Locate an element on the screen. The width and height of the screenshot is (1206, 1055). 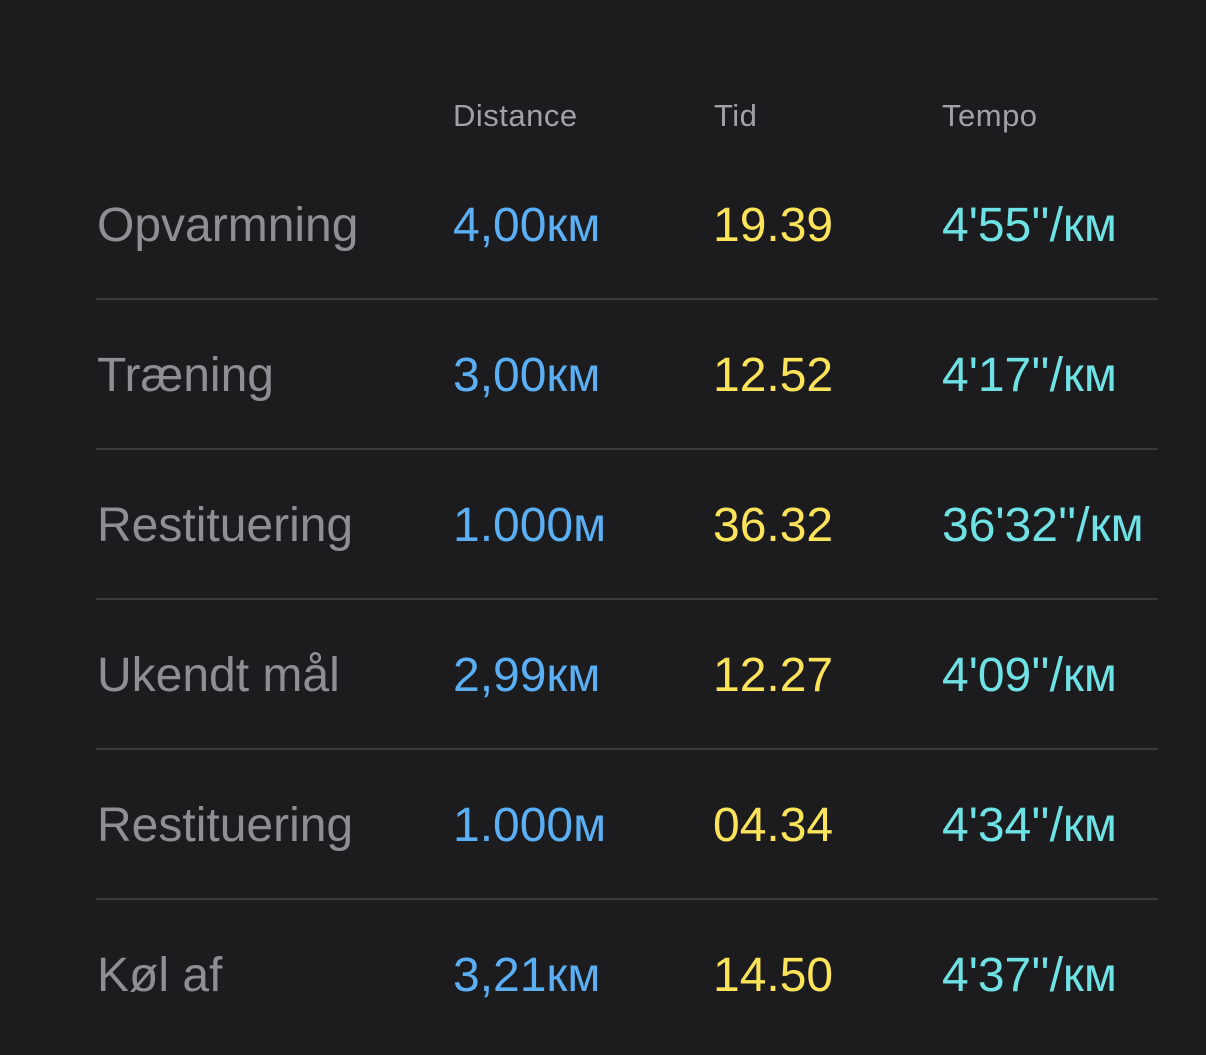
segment-pace: 4'37''/км is located at coordinates (1029, 975).